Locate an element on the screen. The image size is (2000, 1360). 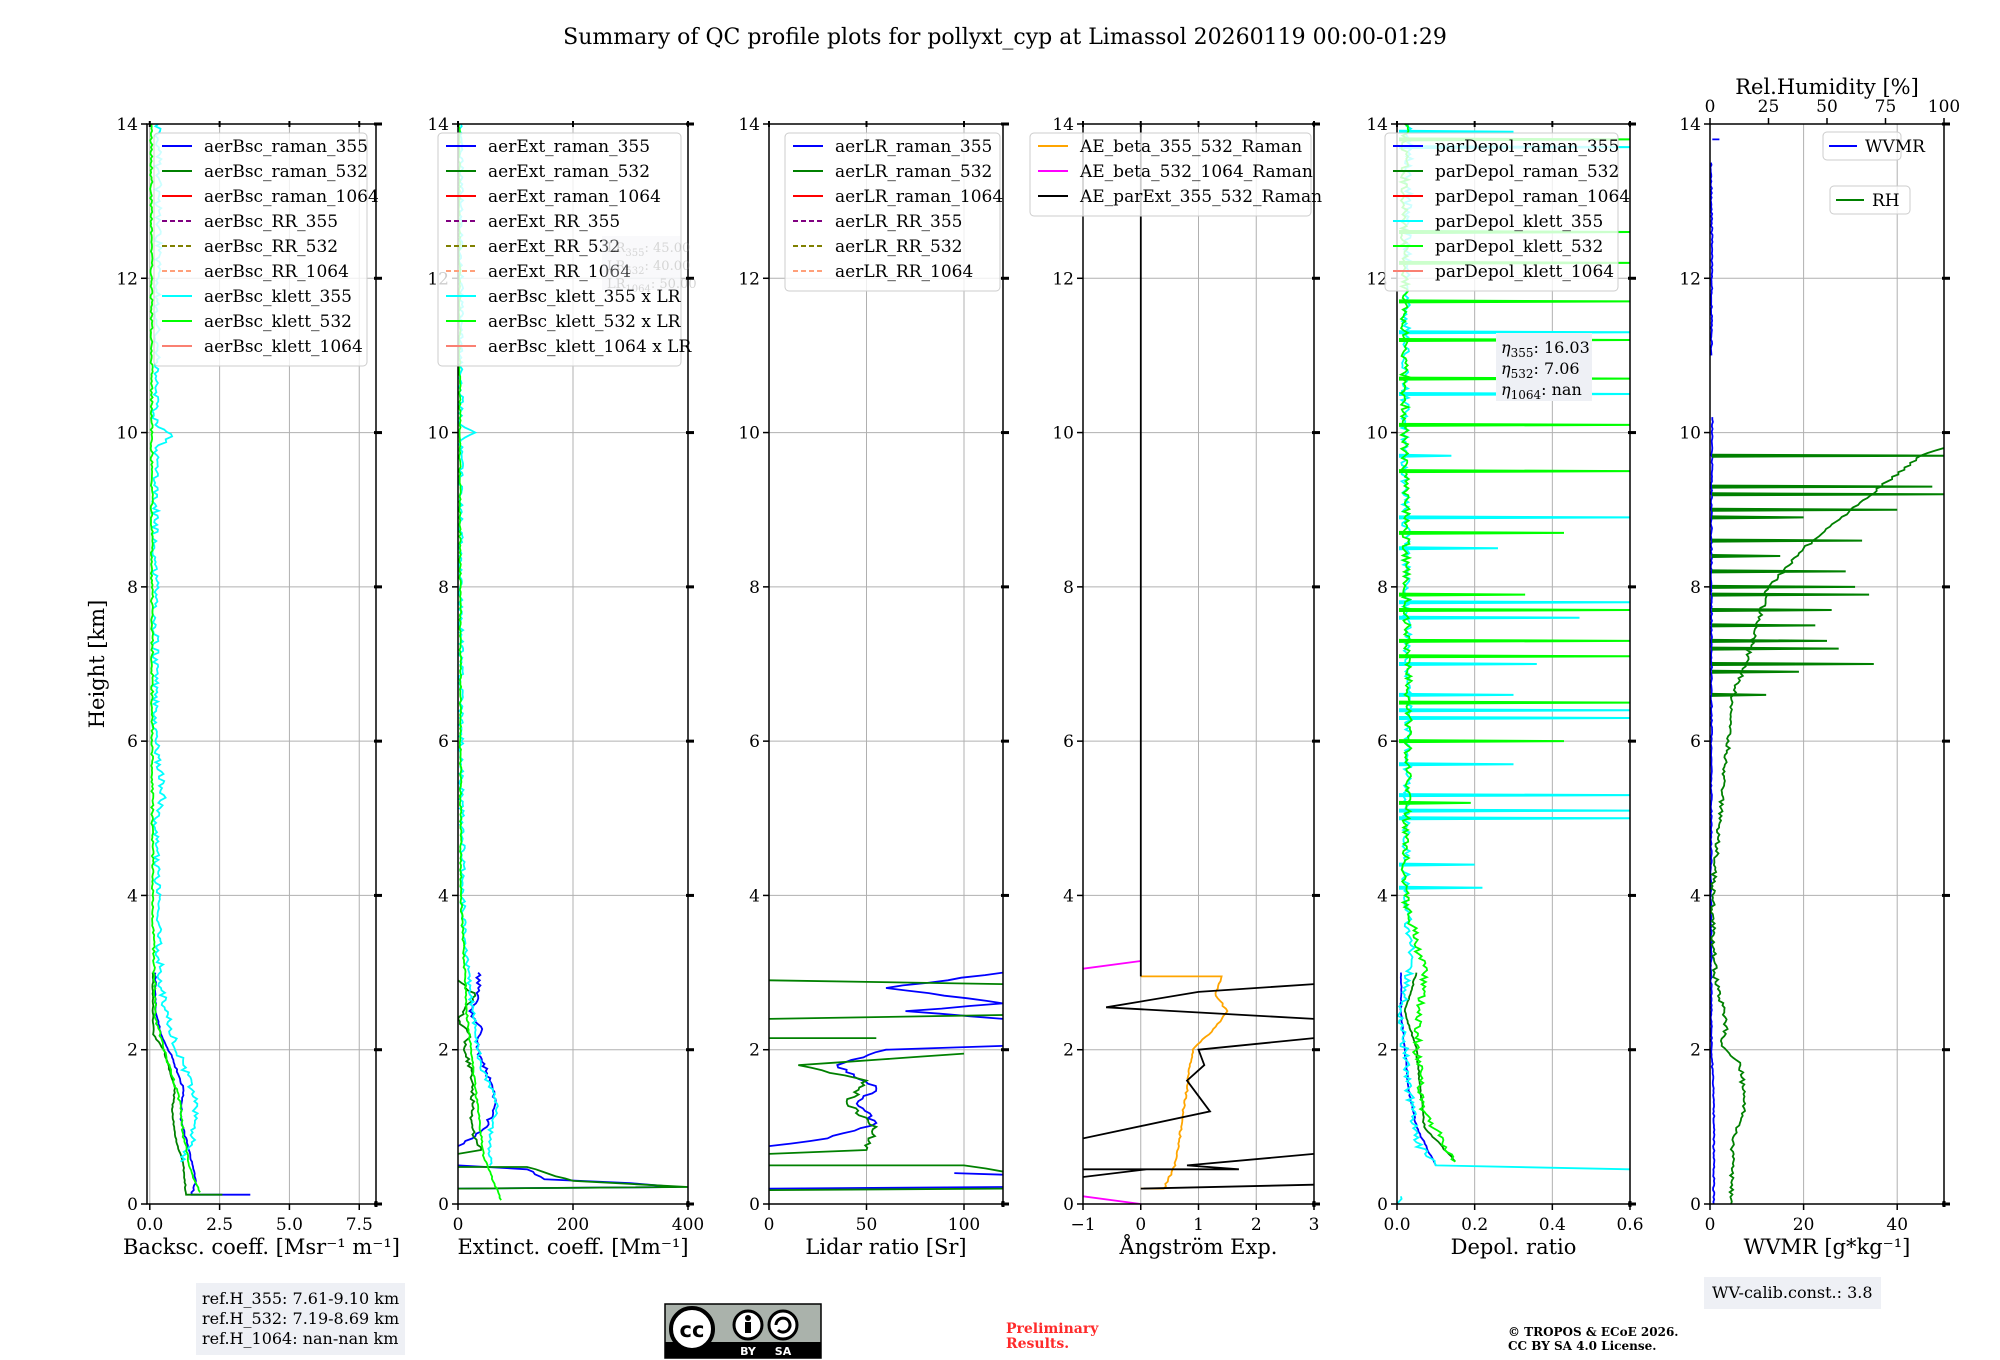
x-tick-label: 0.4 is located at coordinates (1552, 1225).